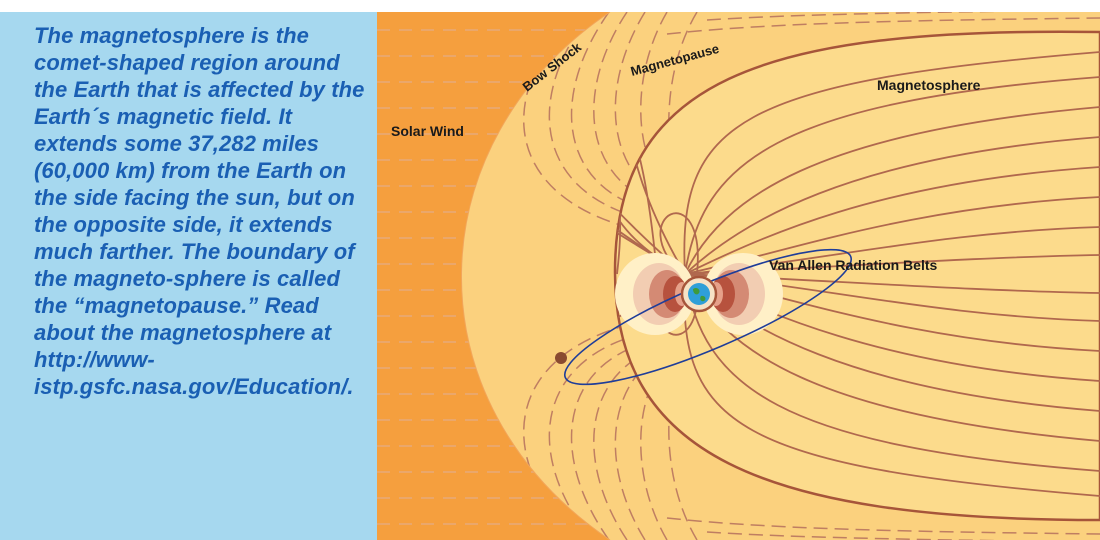 The image size is (1100, 540). What do you see at coordinates (561, 358) in the screenshot?
I see `satellite-icon` at bounding box center [561, 358].